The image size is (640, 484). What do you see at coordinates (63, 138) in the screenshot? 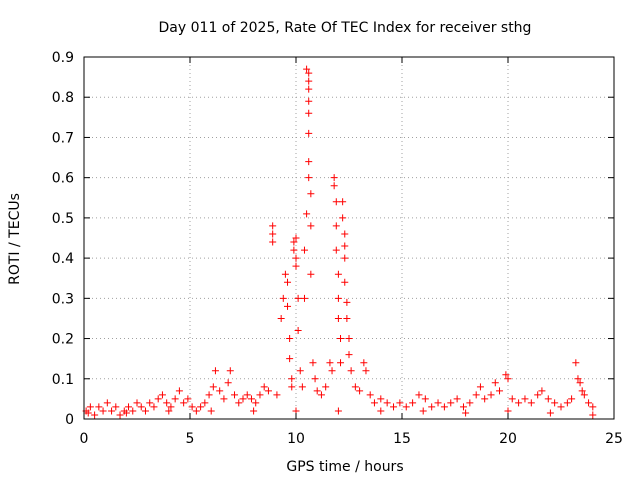
I see `y-tick-label: 0.7` at bounding box center [63, 138].